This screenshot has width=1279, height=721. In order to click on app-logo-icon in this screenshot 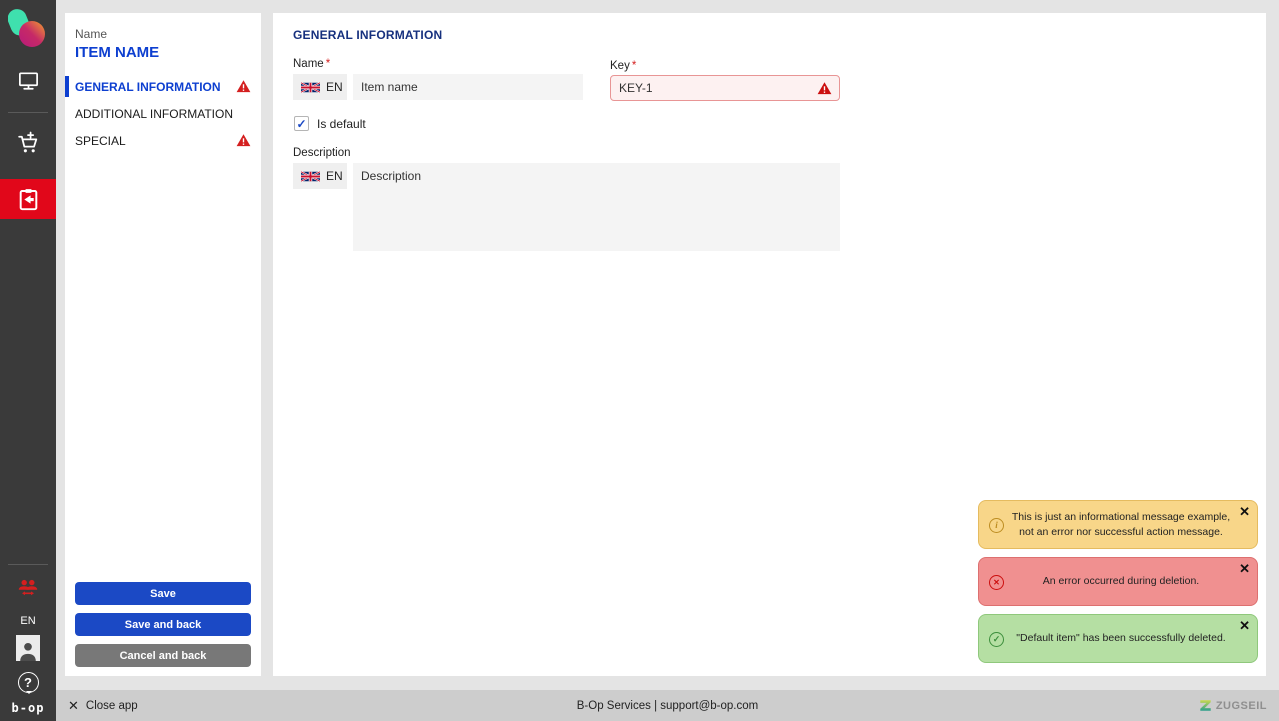, I will do `click(26, 28)`.